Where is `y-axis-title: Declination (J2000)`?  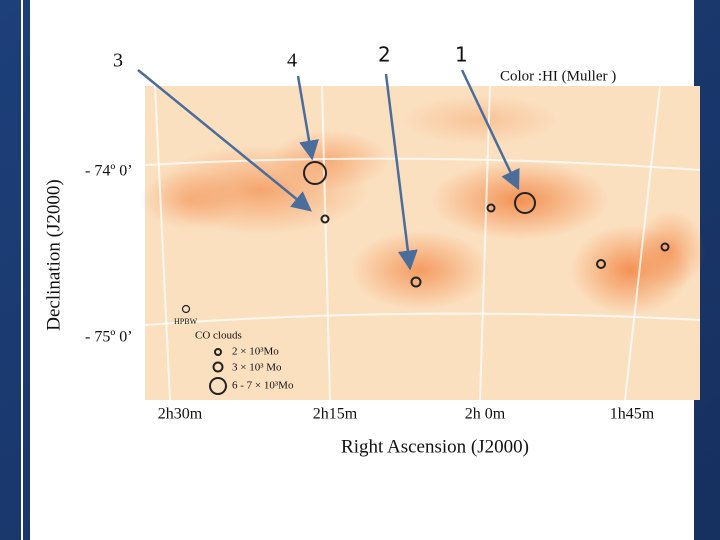 y-axis-title: Declination (J2000) is located at coordinates (53, 254).